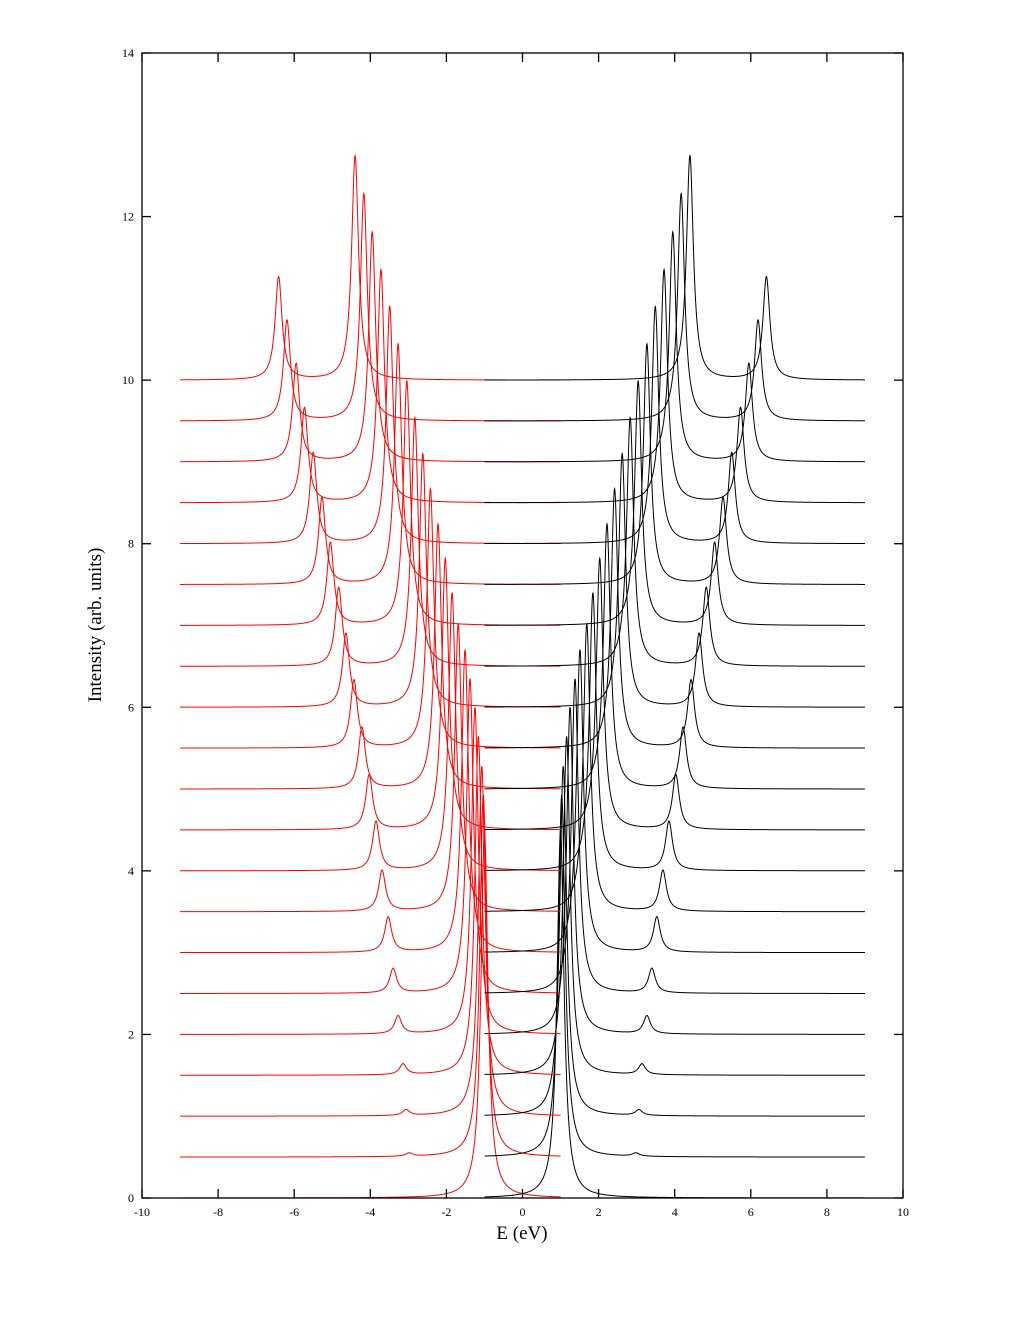 The image size is (1024, 1325). I want to click on x-tick-label: 10, so click(903, 1212).